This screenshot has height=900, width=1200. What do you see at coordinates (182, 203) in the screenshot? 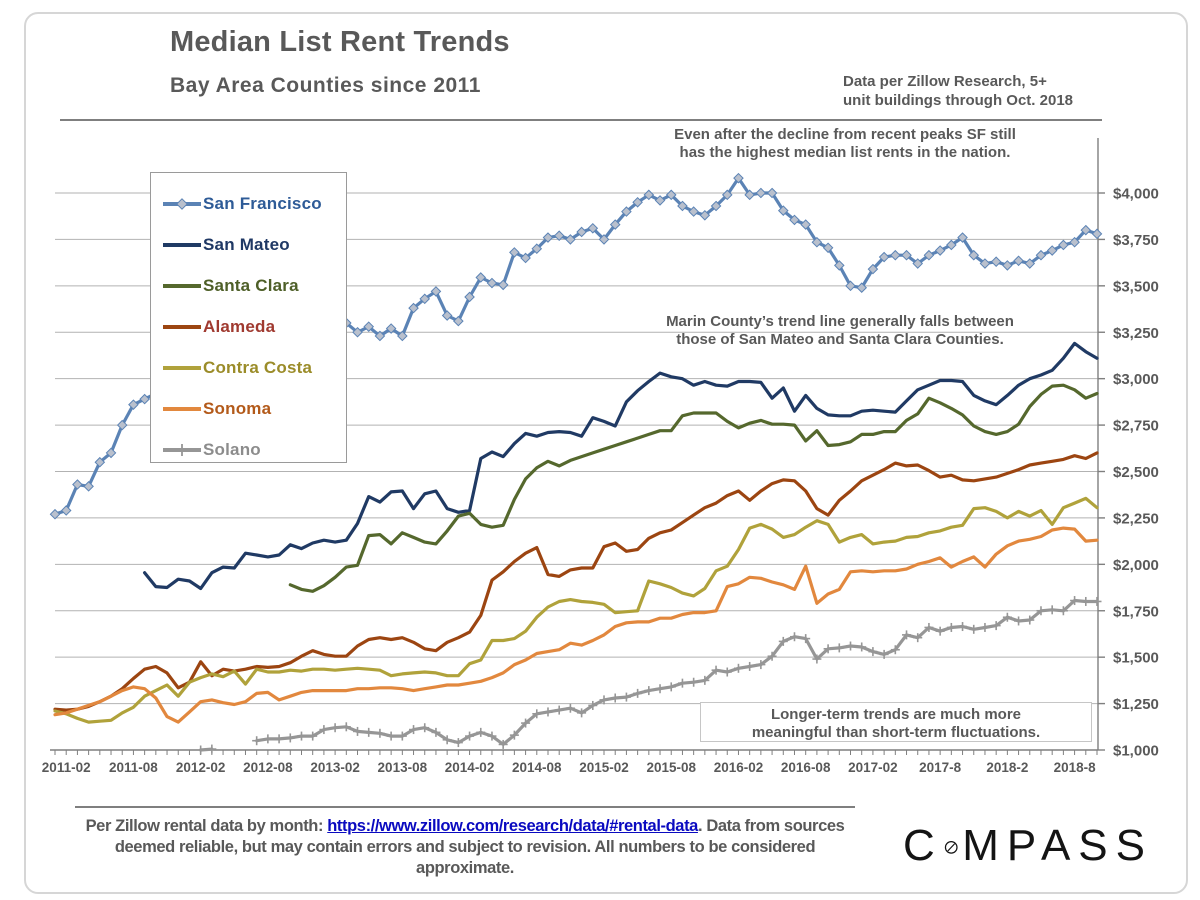
I see `san-francisco-line-swatch-icon` at bounding box center [182, 203].